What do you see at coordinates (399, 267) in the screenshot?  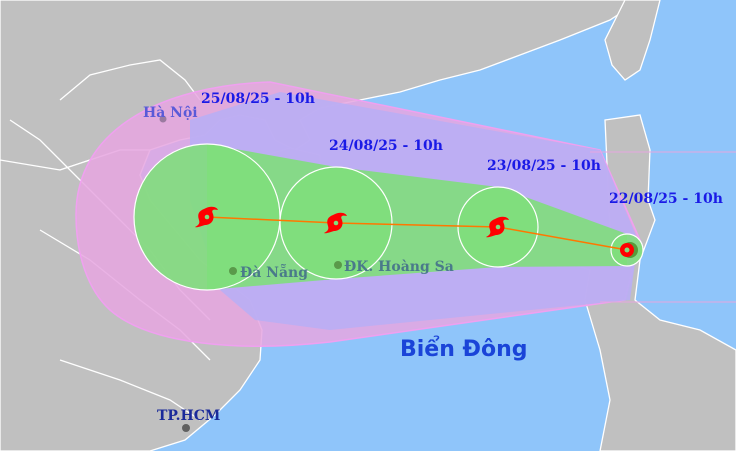 I see `place-hoang-sa: ĐK. Hoàng Sa` at bounding box center [399, 267].